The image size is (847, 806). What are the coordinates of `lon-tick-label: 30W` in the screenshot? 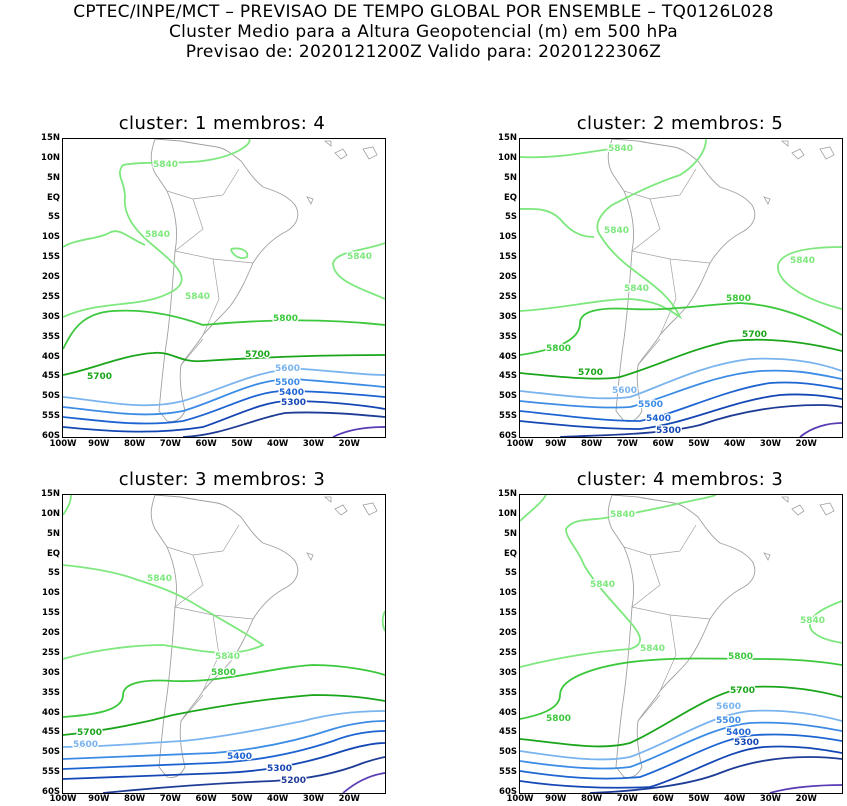 It's located at (770, 444).